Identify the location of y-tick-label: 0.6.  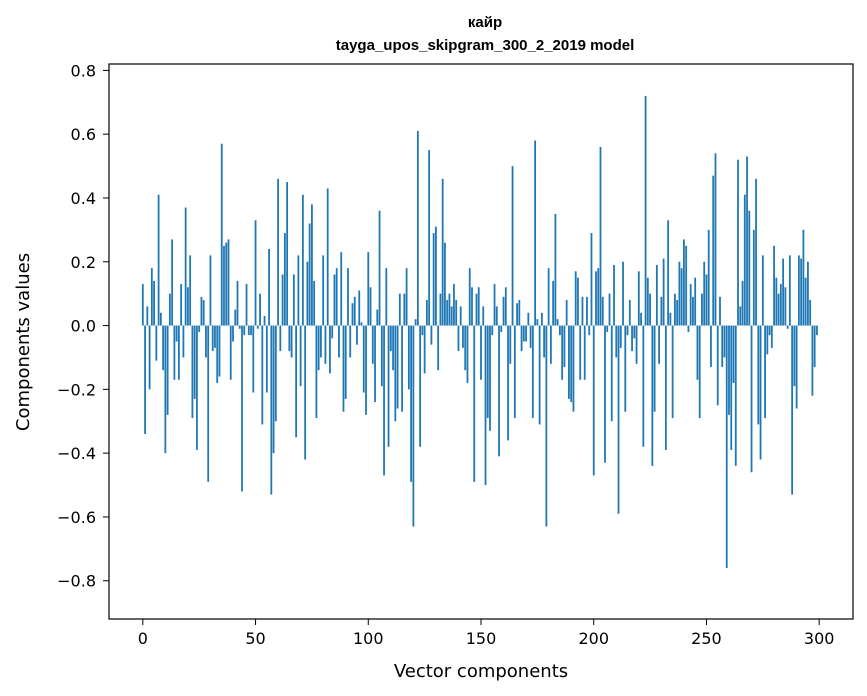
(83, 134).